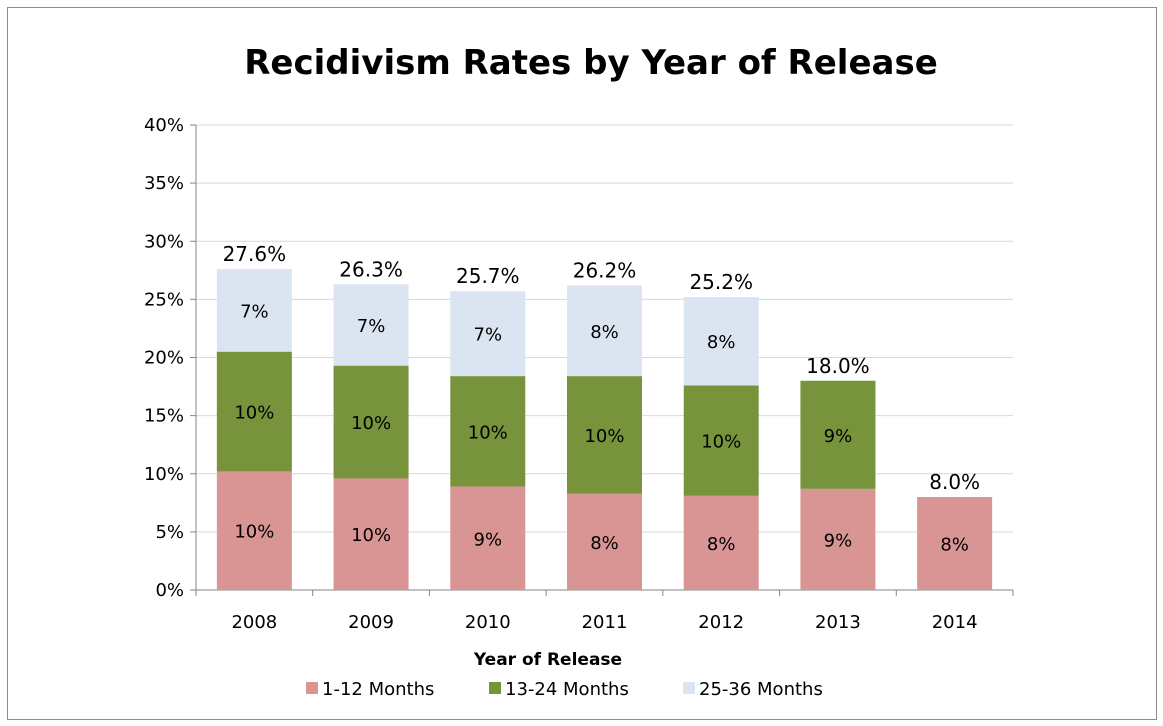  I want to click on y-tick-label: 10%, so click(164, 474).